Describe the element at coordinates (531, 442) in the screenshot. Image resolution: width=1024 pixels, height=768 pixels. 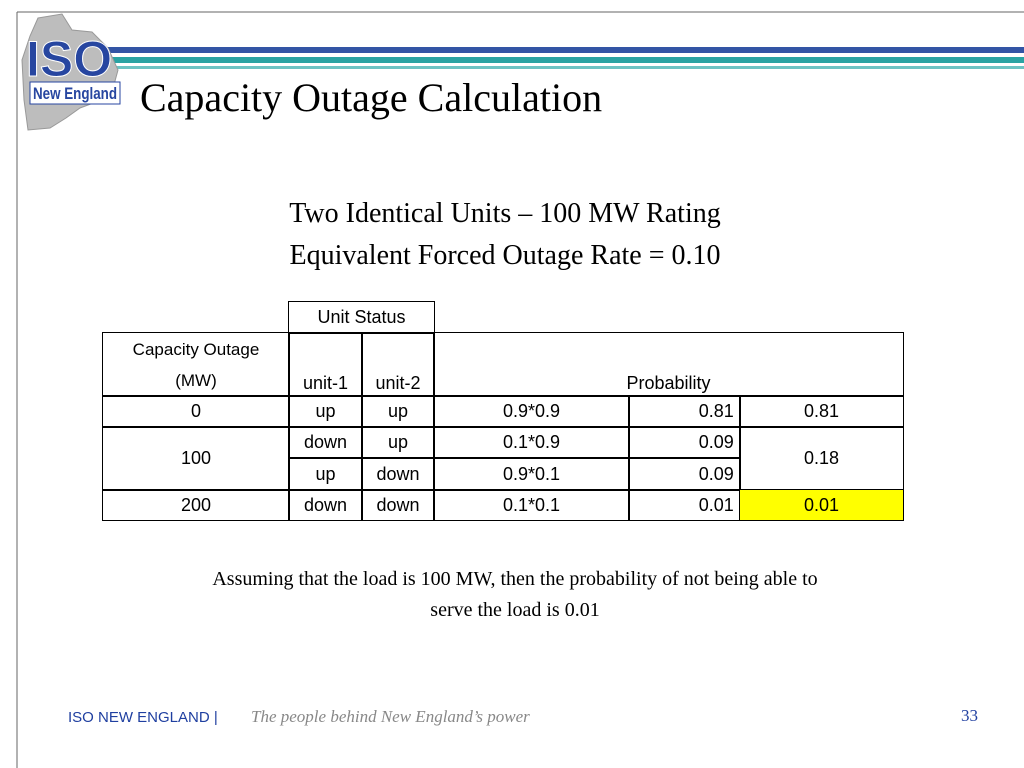
I see `expression-cell: 0.1*0.9` at that location.